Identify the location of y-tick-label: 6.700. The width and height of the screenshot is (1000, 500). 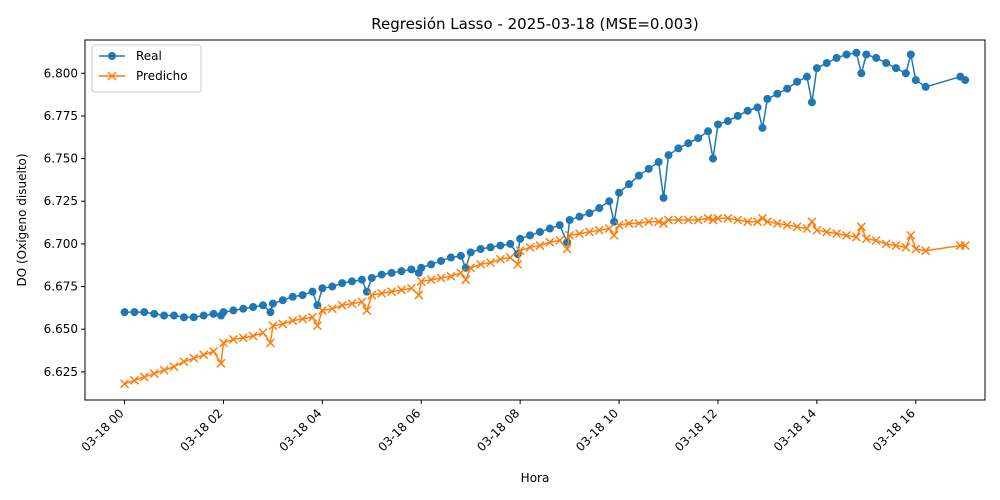
(61, 244).